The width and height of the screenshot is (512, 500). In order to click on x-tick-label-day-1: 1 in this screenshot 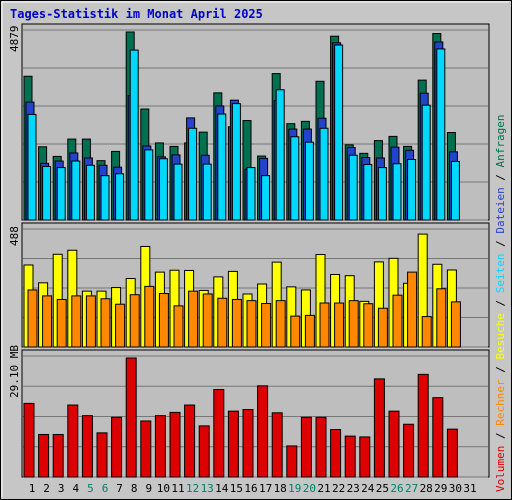, I will do `click(32, 488)`.